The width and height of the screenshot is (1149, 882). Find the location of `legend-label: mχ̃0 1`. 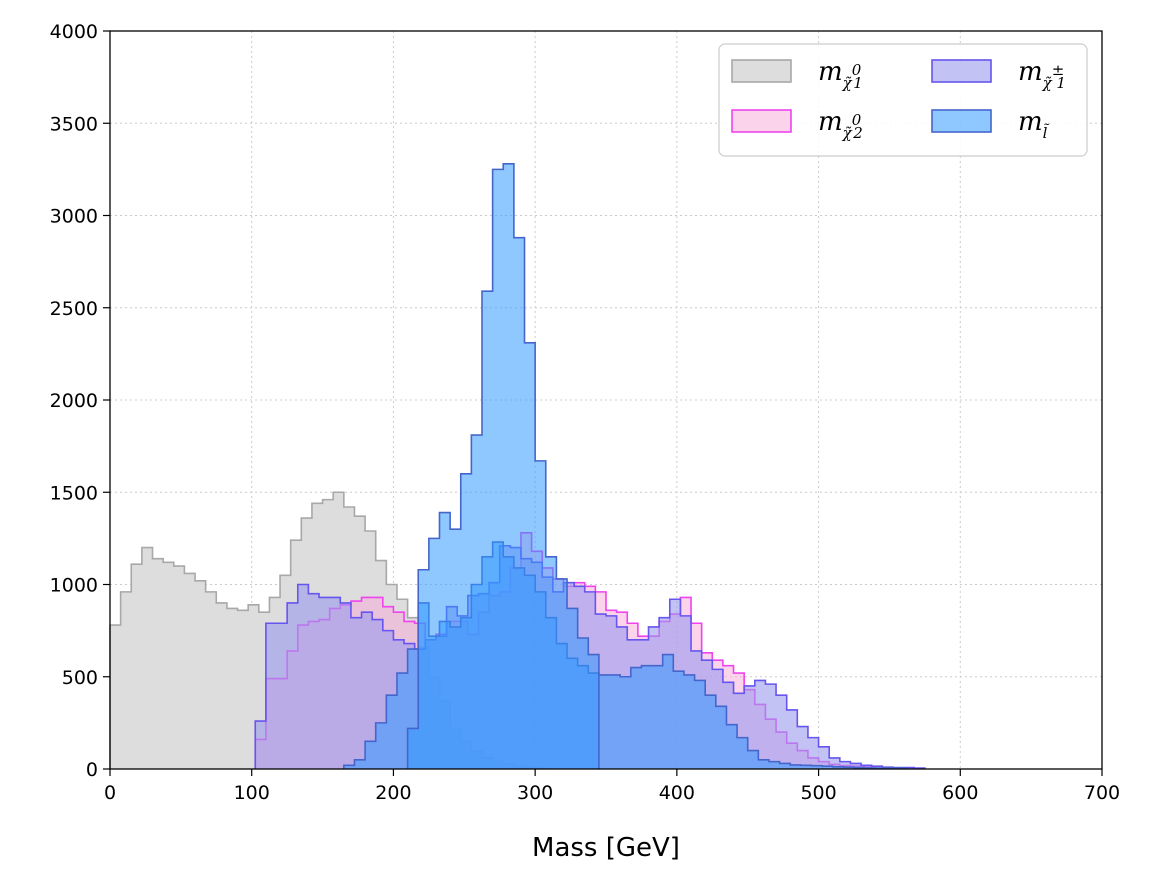

legend-label: mχ̃0 1 is located at coordinates (840, 74).